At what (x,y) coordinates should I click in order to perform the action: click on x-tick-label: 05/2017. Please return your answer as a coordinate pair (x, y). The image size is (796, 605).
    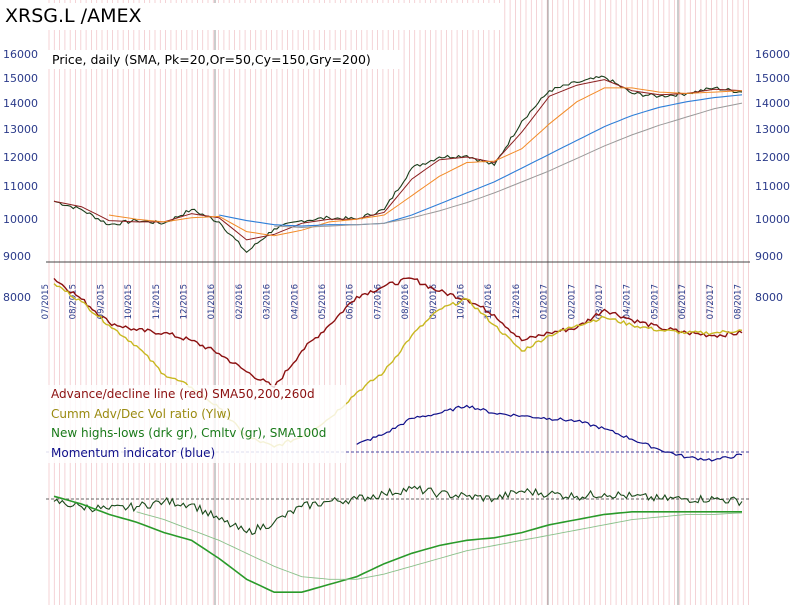
    Looking at the image, I should click on (655, 301).